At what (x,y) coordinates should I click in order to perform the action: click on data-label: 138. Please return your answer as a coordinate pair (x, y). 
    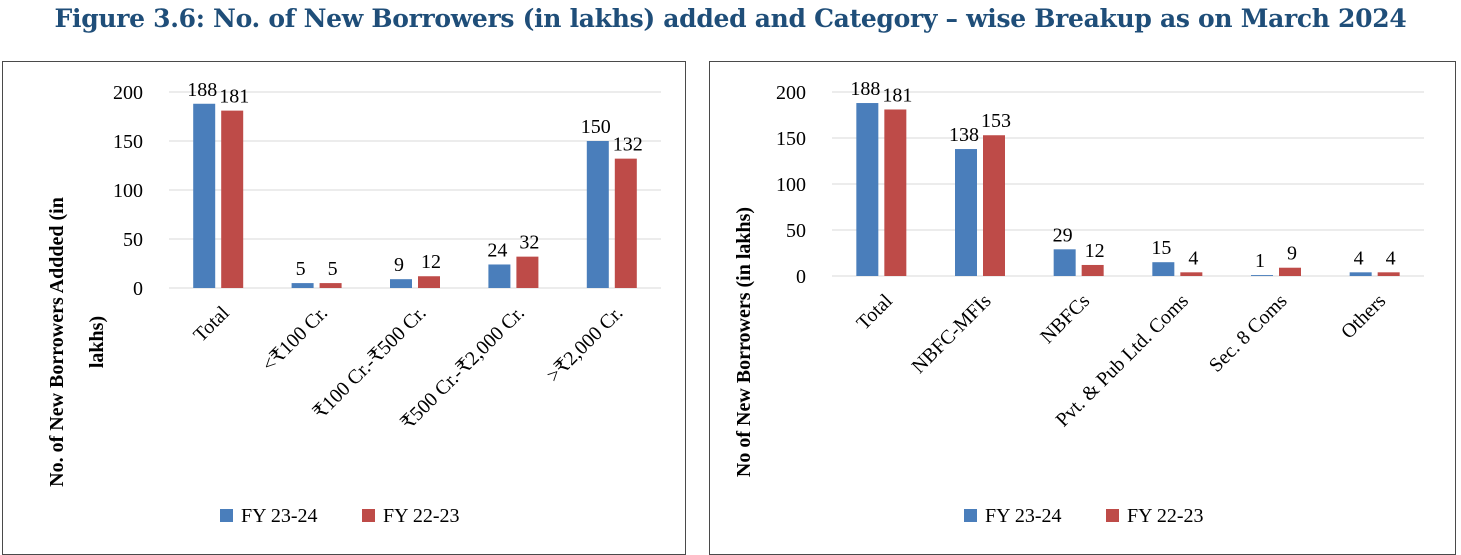
    Looking at the image, I should click on (964, 135).